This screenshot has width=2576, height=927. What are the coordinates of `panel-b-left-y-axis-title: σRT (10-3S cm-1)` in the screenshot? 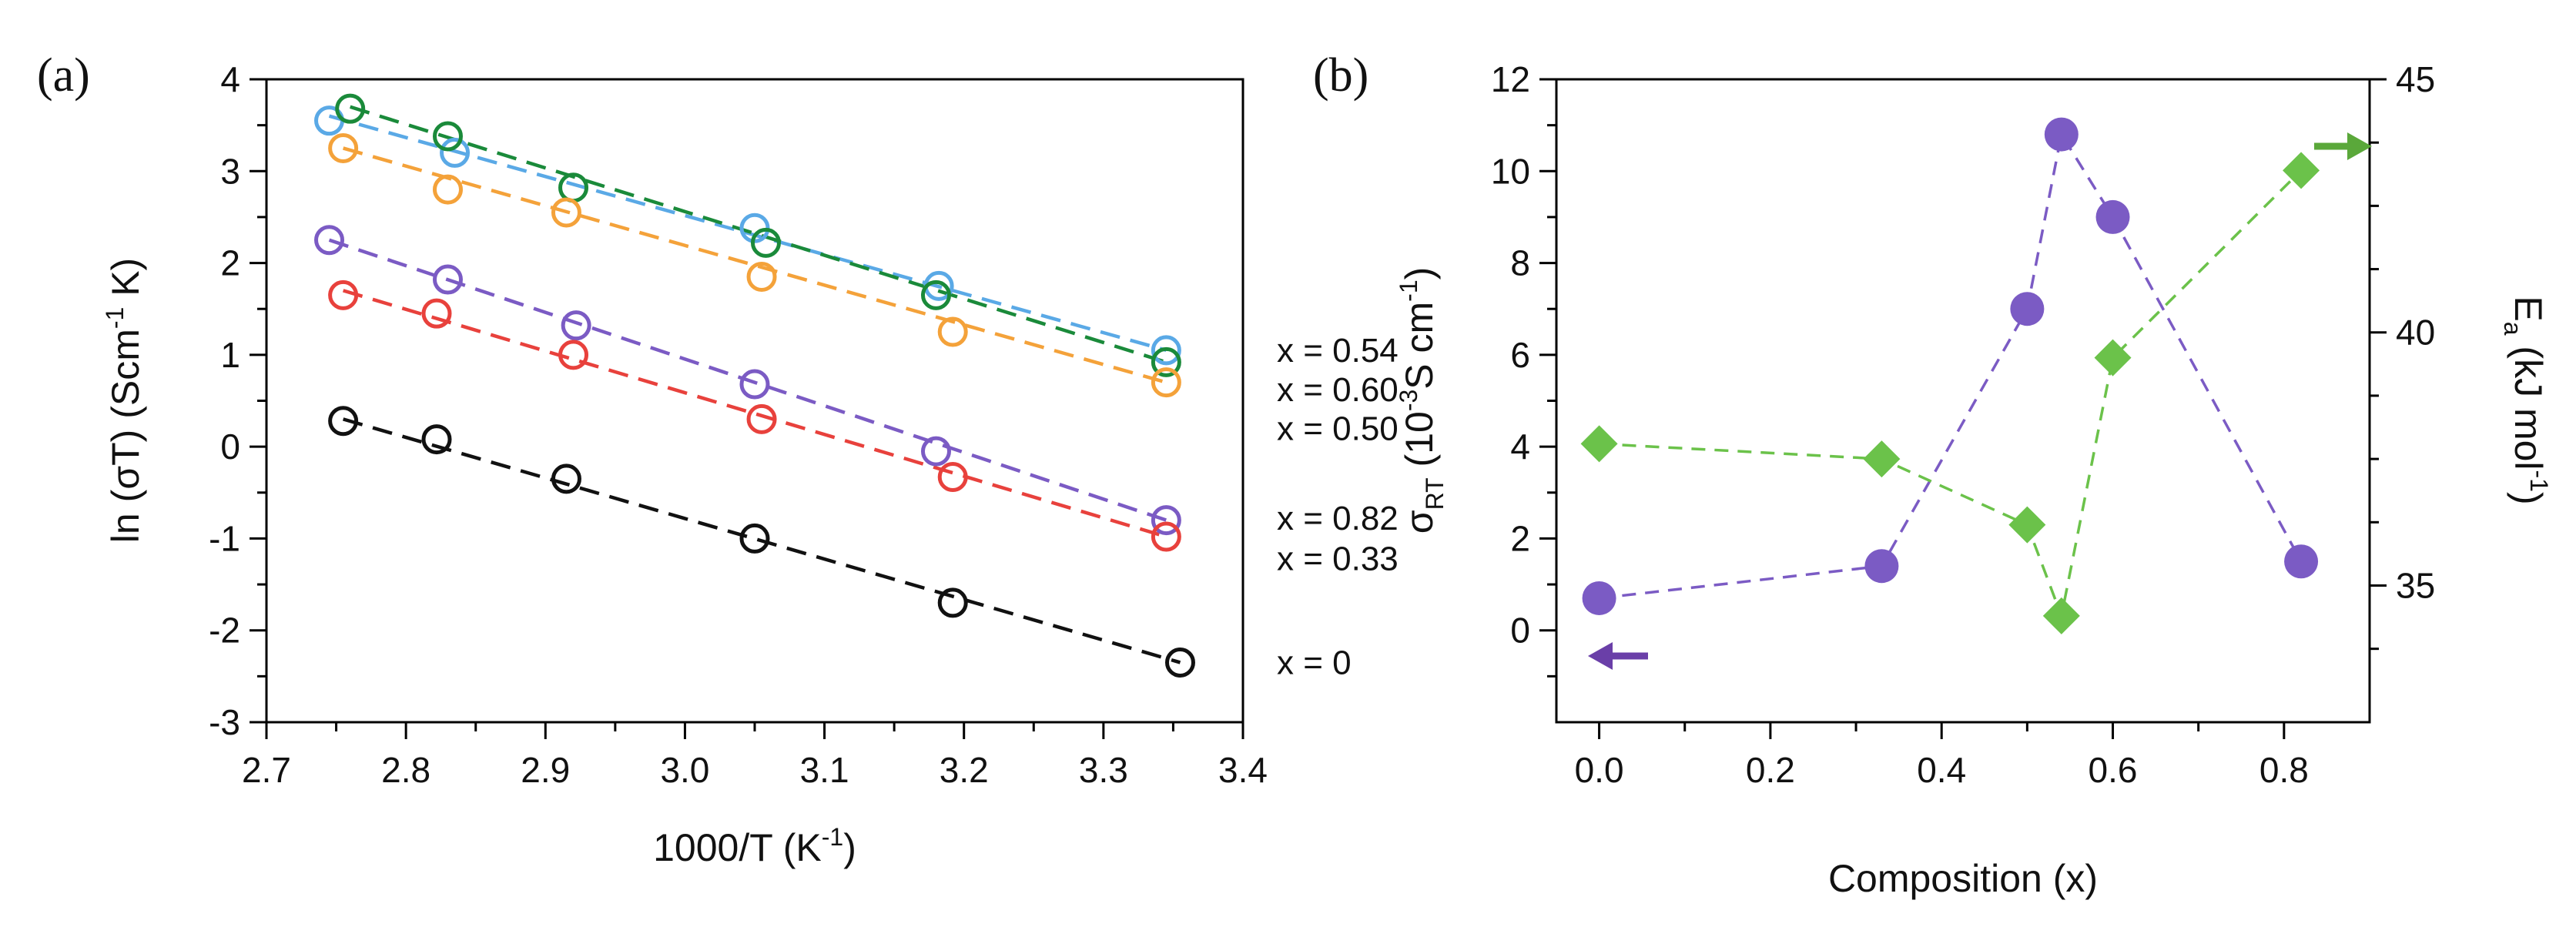 It's located at (1422, 400).